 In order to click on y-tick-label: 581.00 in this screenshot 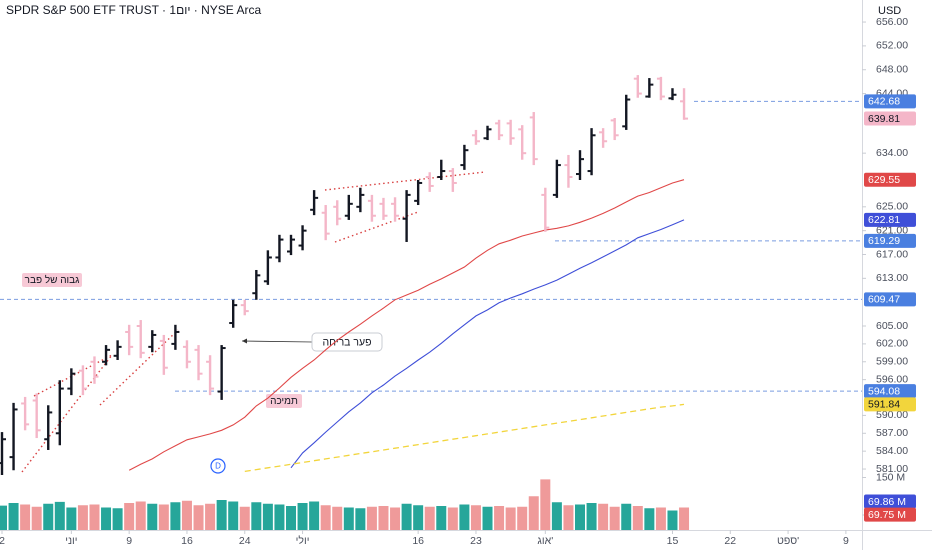, I will do `click(892, 469)`.